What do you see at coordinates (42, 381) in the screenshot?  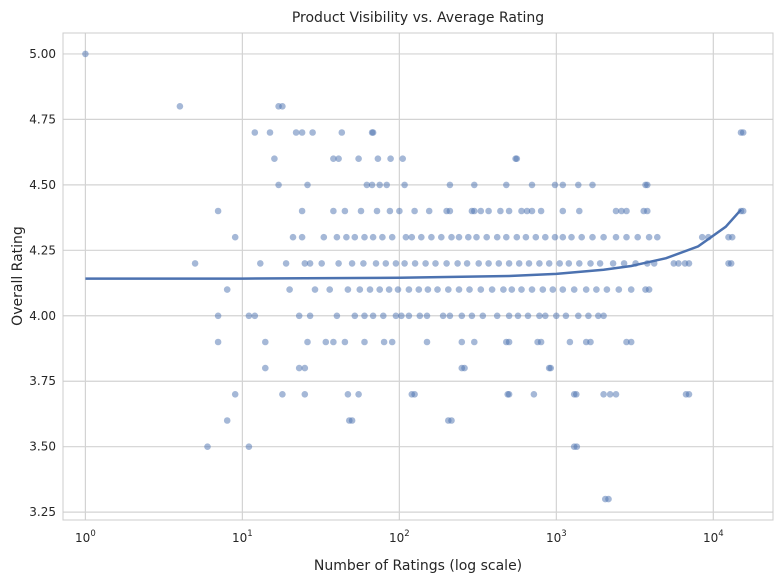 I see `y-tick-label: 3.75` at bounding box center [42, 381].